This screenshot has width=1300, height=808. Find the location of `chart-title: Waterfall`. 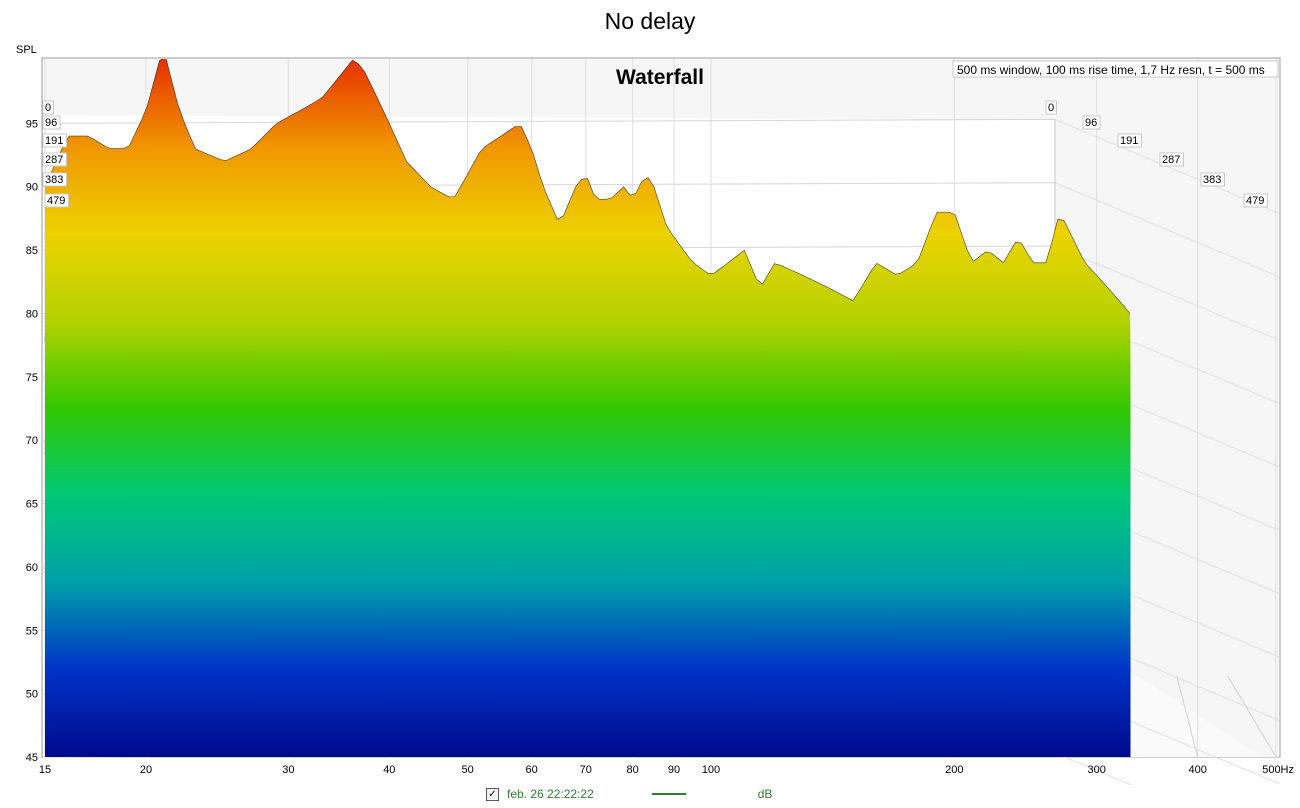

chart-title: Waterfall is located at coordinates (660, 77).